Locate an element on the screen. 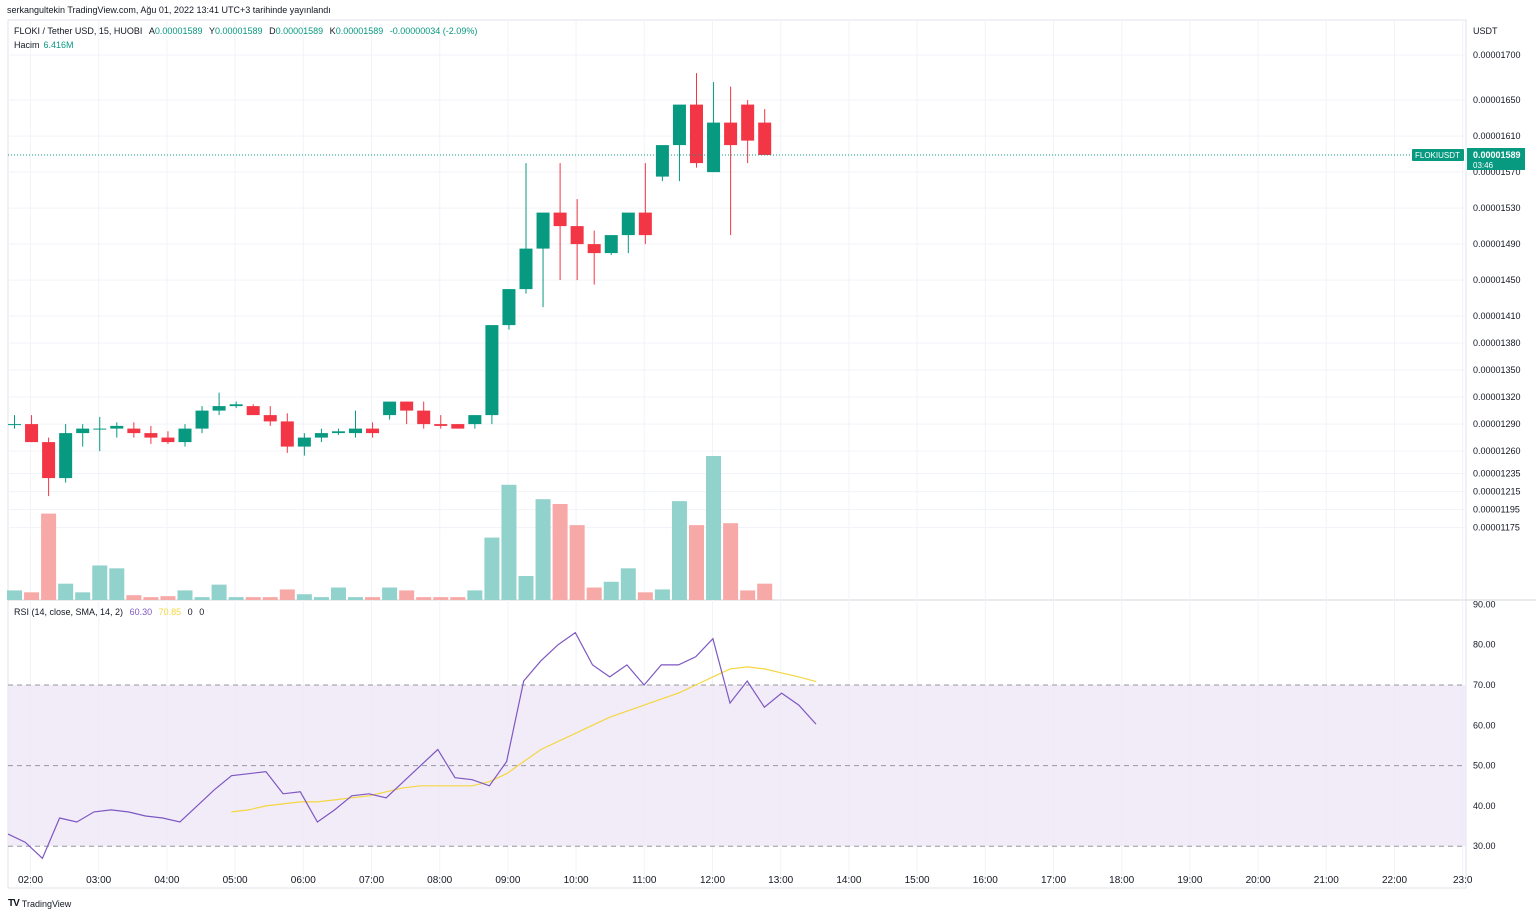  tradingview-brand: TradingView is located at coordinates (46, 903).